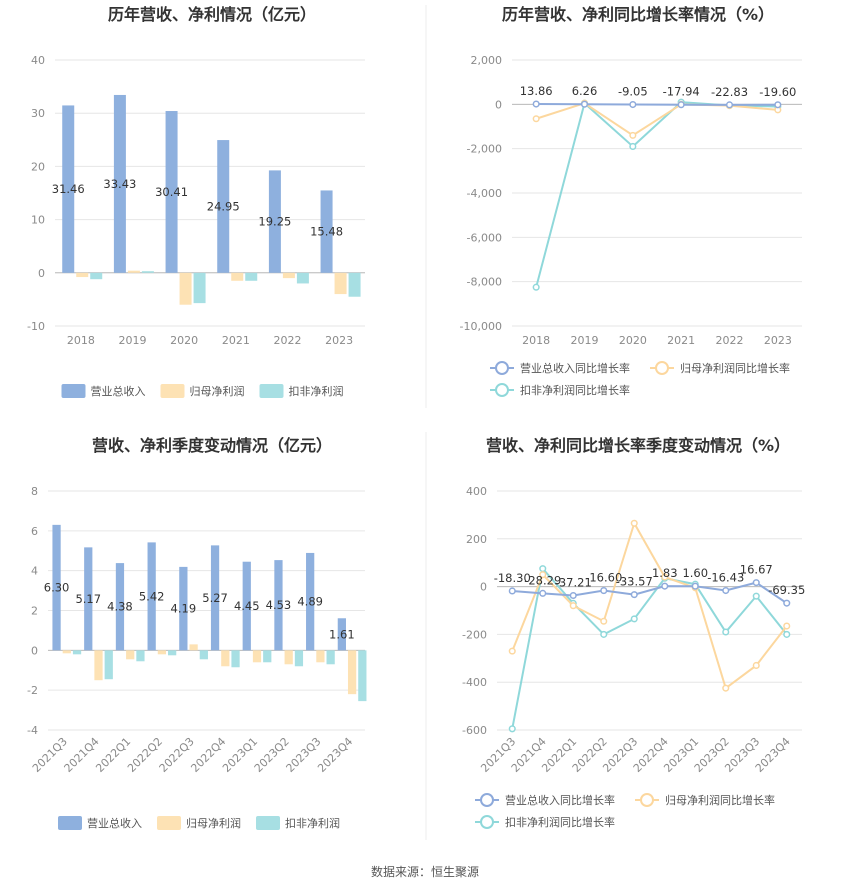  What do you see at coordinates (38, 113) in the screenshot?
I see `y-tick-label: 30` at bounding box center [38, 113].